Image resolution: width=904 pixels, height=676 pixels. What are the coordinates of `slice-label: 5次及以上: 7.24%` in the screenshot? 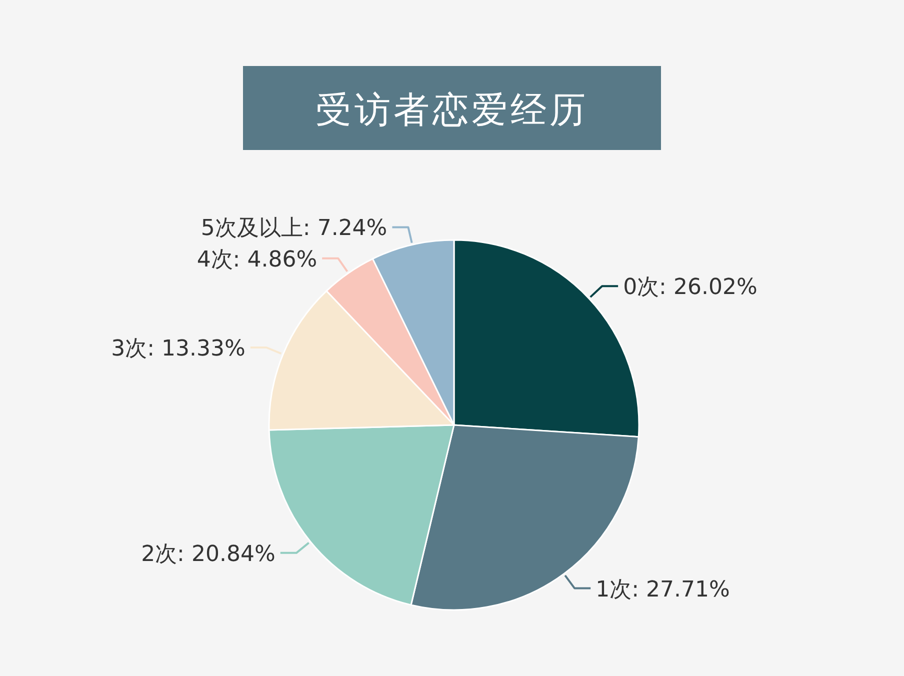 It's located at (294, 229).